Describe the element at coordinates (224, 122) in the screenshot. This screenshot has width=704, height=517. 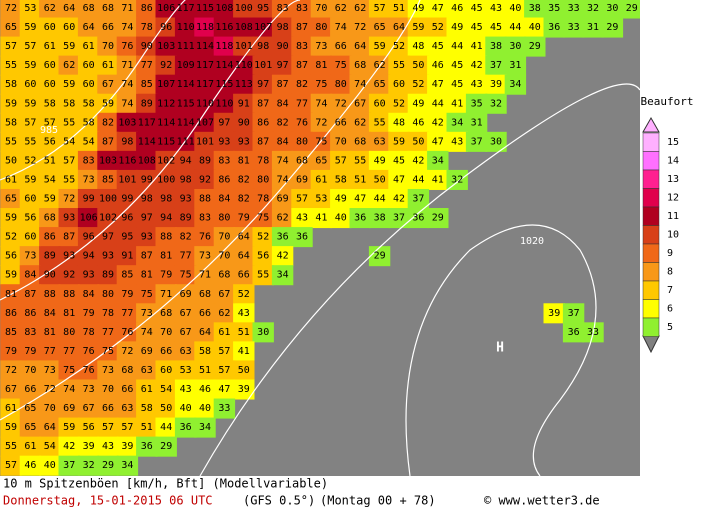
I see `gust-value: 97` at that location.